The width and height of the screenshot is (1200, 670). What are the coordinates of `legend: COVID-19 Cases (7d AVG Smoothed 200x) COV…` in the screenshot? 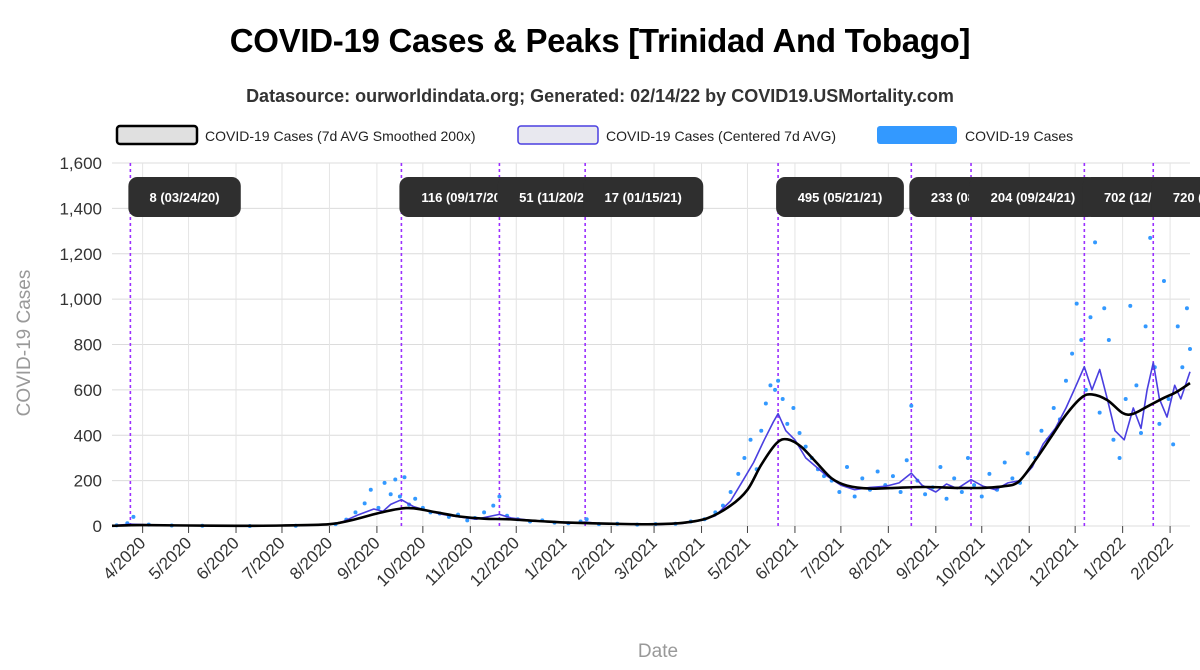 It's located at (594, 135).